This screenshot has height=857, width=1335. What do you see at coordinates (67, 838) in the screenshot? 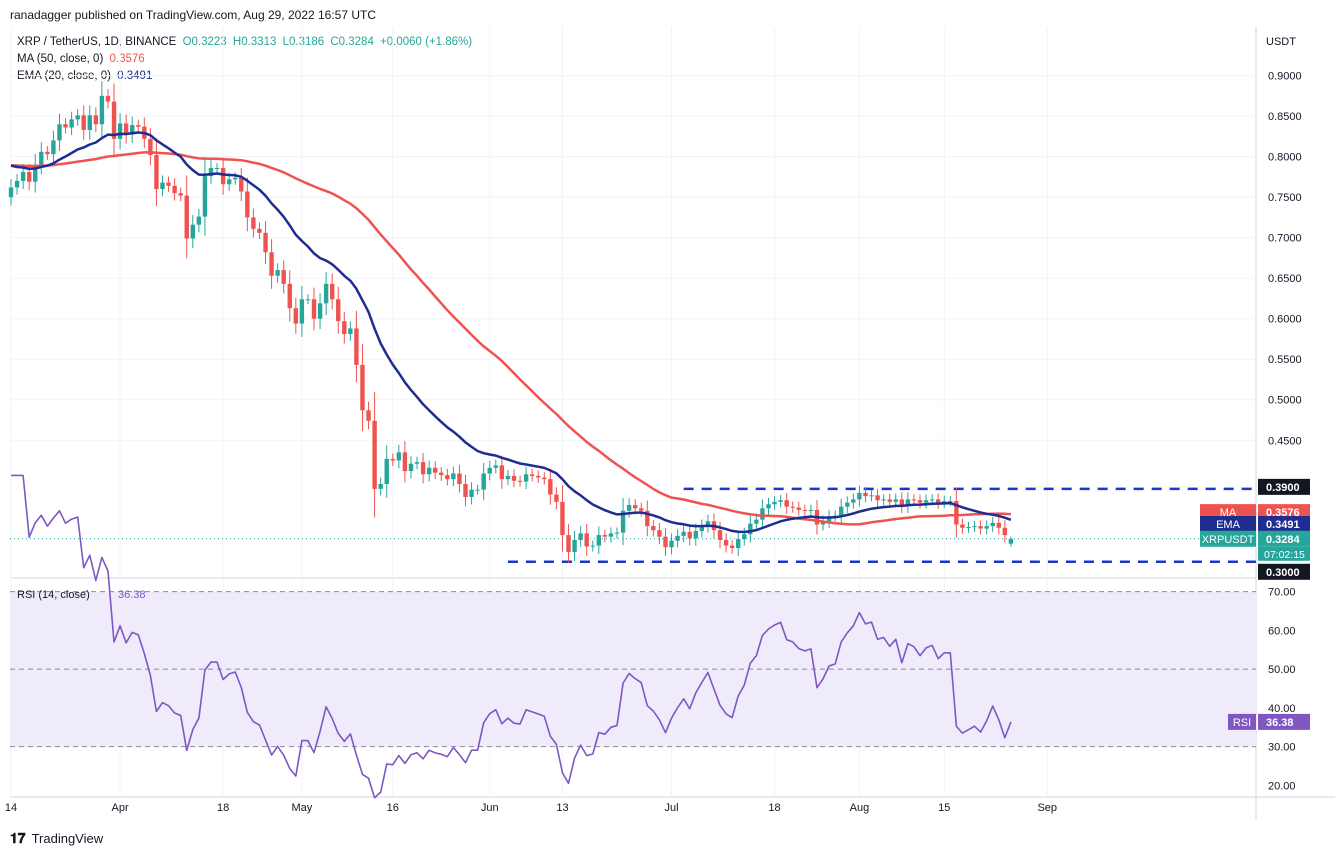
I see `tradingview-logo-text: TradingView` at bounding box center [67, 838].